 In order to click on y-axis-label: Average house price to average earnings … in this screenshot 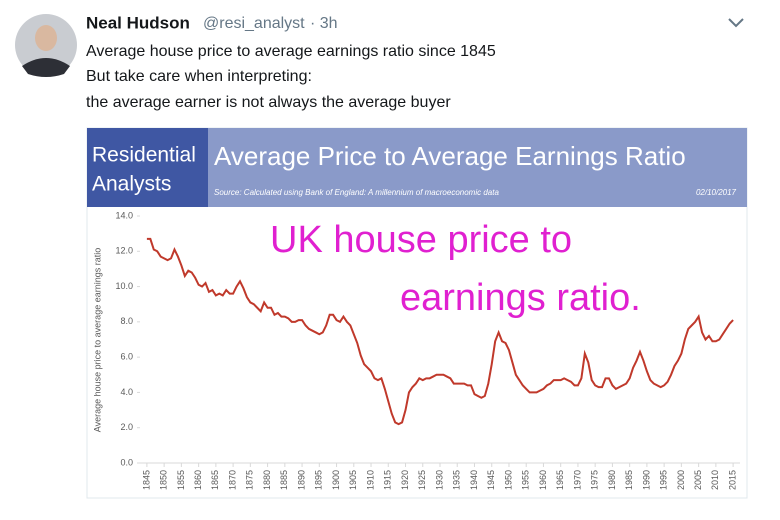, I will do `click(97, 340)`.